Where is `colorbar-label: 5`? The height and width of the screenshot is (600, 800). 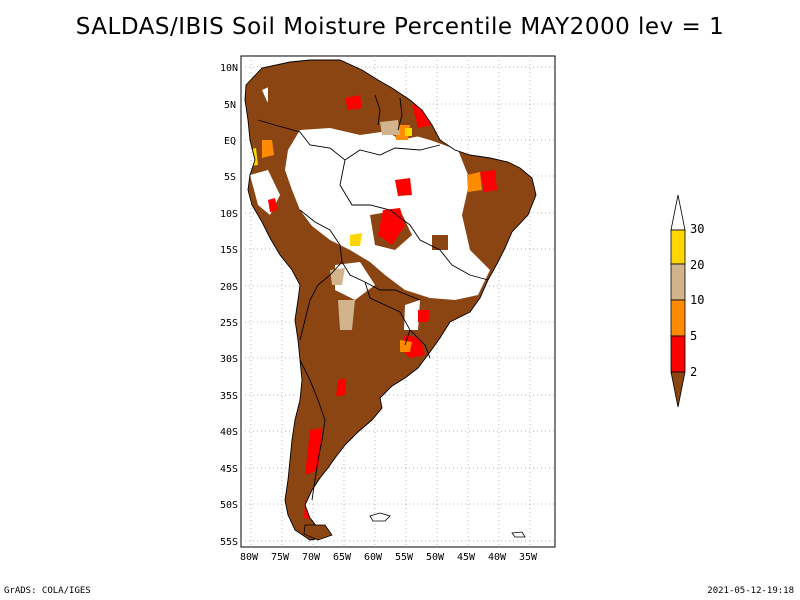 colorbar-label: 5 is located at coordinates (694, 336).